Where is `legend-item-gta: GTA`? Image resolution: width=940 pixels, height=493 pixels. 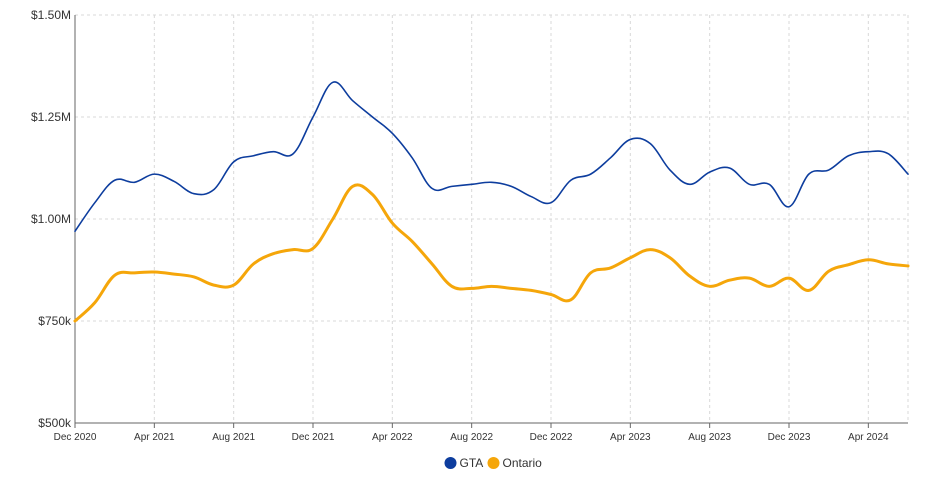 legend-item-gta: GTA is located at coordinates (464, 463).